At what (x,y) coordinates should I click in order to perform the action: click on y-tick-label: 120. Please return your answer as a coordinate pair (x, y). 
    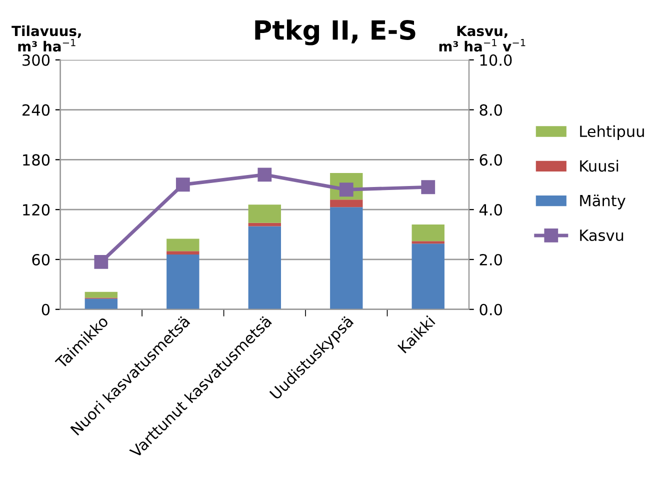
    Looking at the image, I should click on (36, 210).